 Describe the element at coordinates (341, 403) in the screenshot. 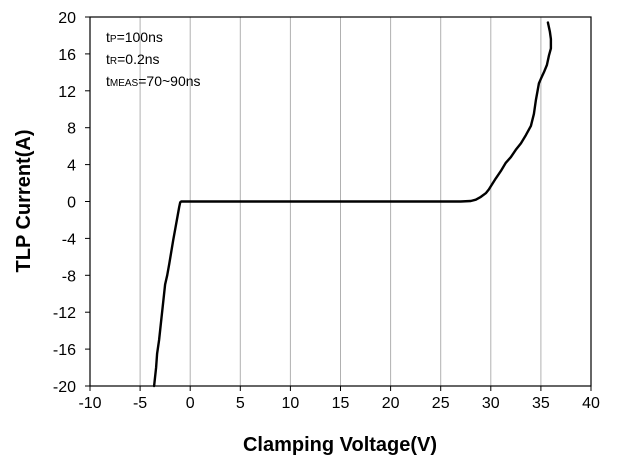

I see `x-tick-label: 15` at that location.